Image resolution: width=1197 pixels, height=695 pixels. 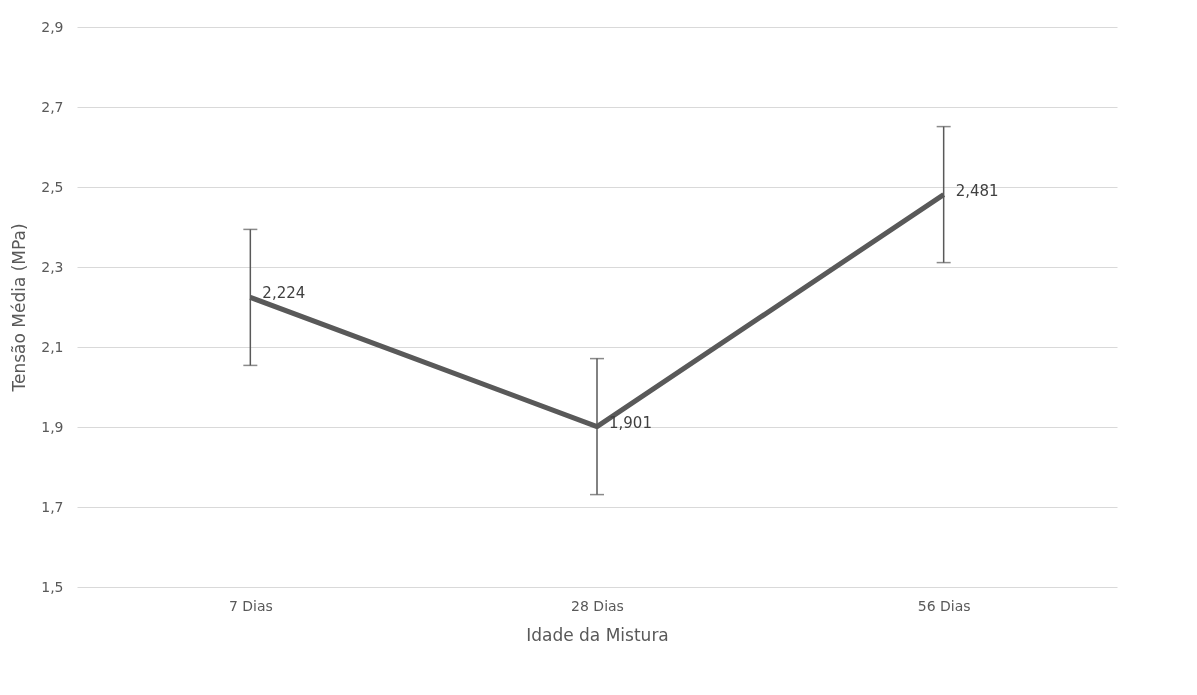 I want to click on y-tick-label: 2,9, so click(x=52, y=26).